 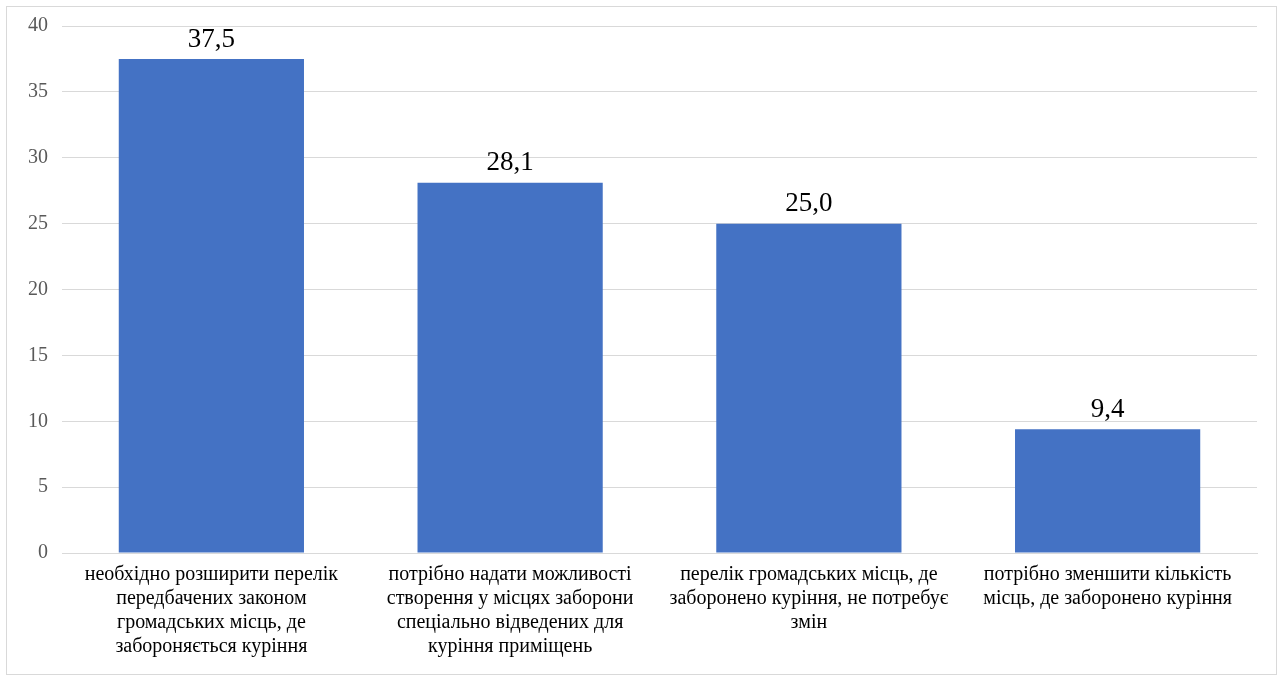 What do you see at coordinates (510, 161) in the screenshot?
I see `data-label: 28,1` at bounding box center [510, 161].